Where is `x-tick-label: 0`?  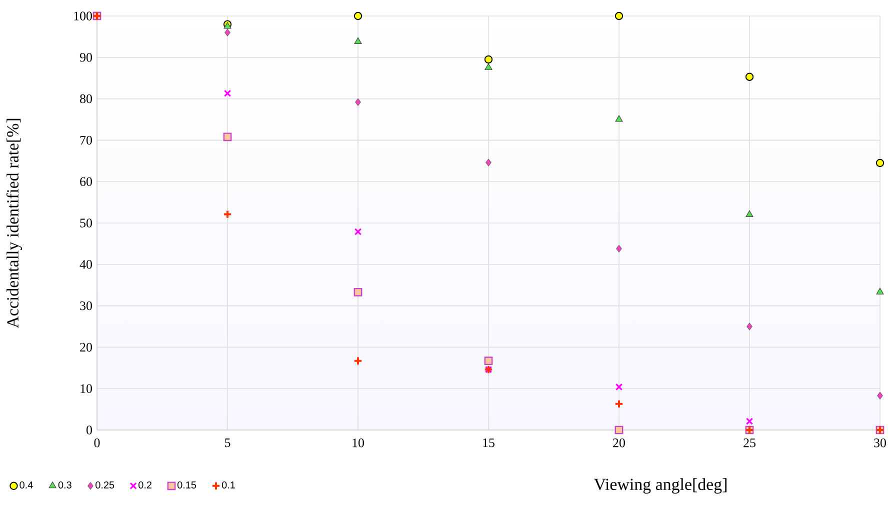 x-tick-label: 0 is located at coordinates (97, 443).